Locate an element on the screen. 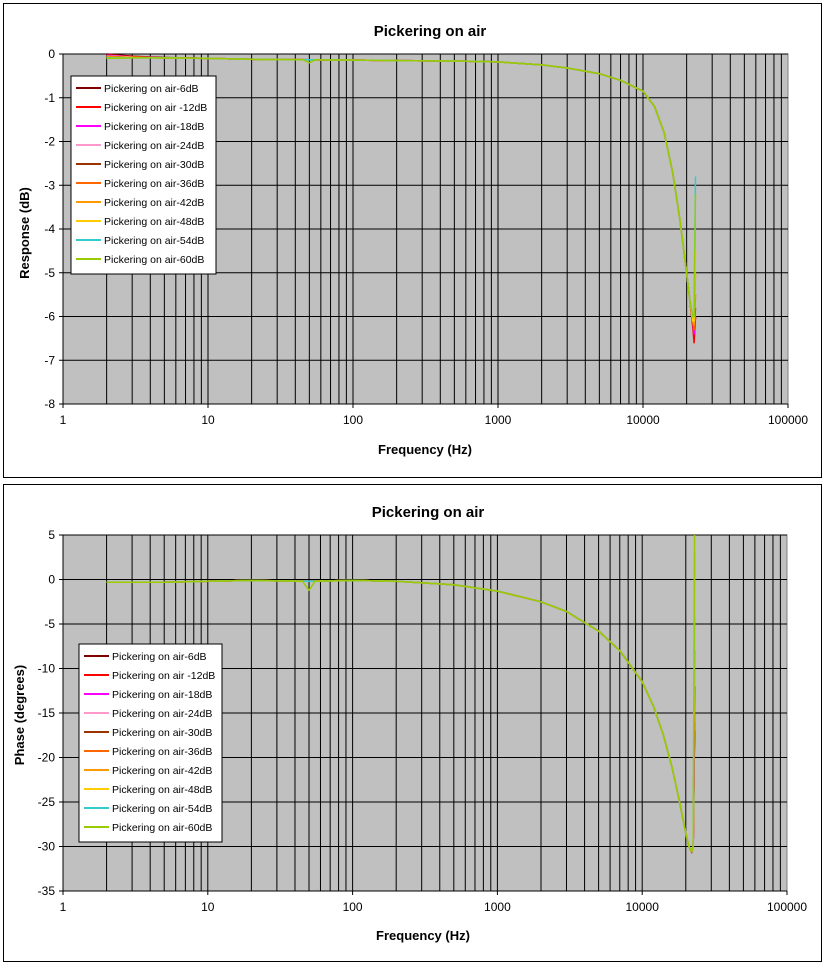  y-tick-label: -6 is located at coordinates (49, 317).